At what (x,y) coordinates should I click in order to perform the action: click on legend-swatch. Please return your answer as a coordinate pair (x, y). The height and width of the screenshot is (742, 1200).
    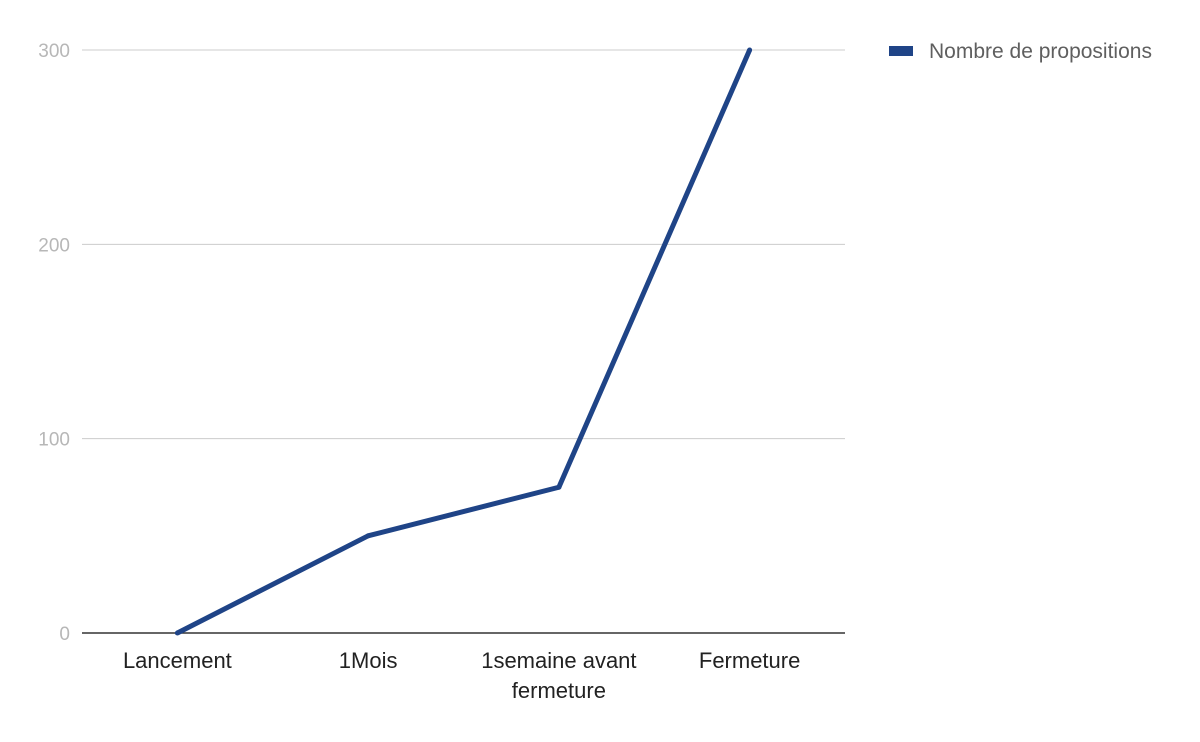
    Looking at the image, I should click on (901, 51).